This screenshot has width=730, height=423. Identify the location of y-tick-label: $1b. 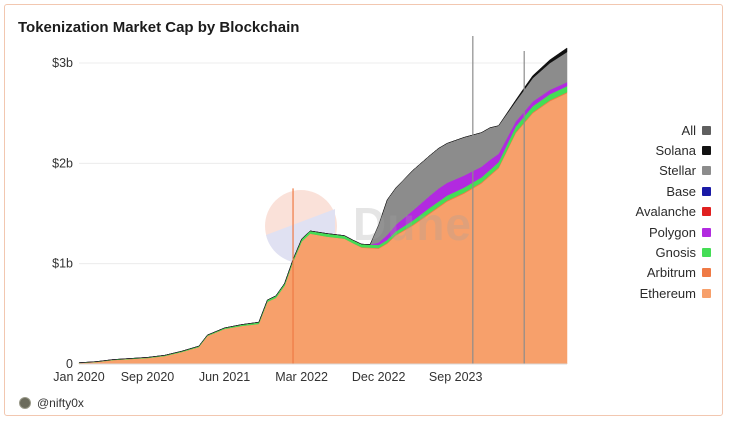
(62, 264).